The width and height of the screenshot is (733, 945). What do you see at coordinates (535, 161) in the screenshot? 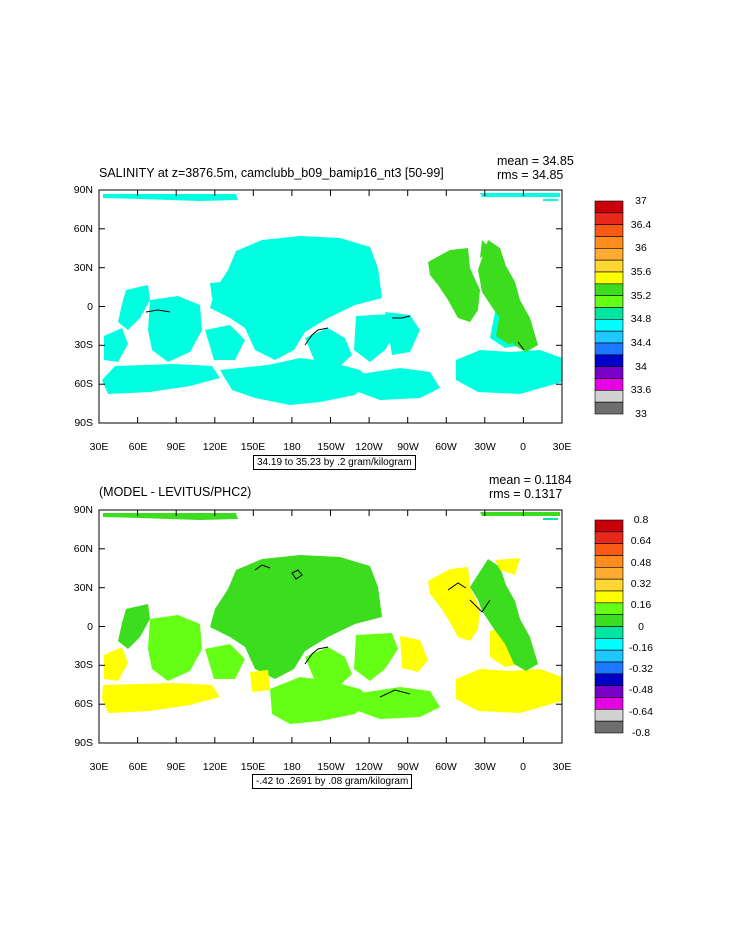
I see `mean-value: mean = 34.85` at bounding box center [535, 161].